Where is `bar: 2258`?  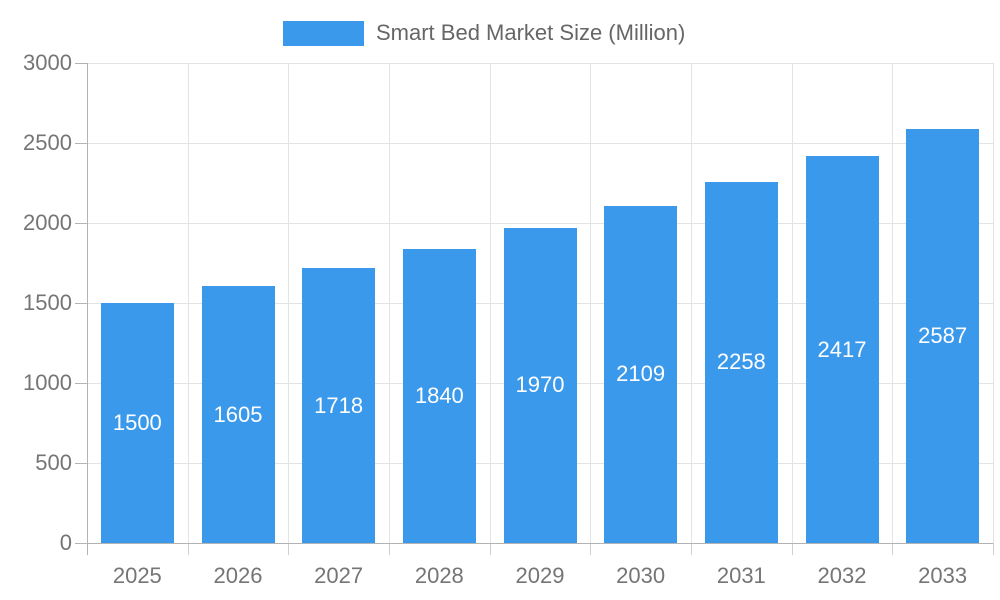 bar: 2258 is located at coordinates (741, 362).